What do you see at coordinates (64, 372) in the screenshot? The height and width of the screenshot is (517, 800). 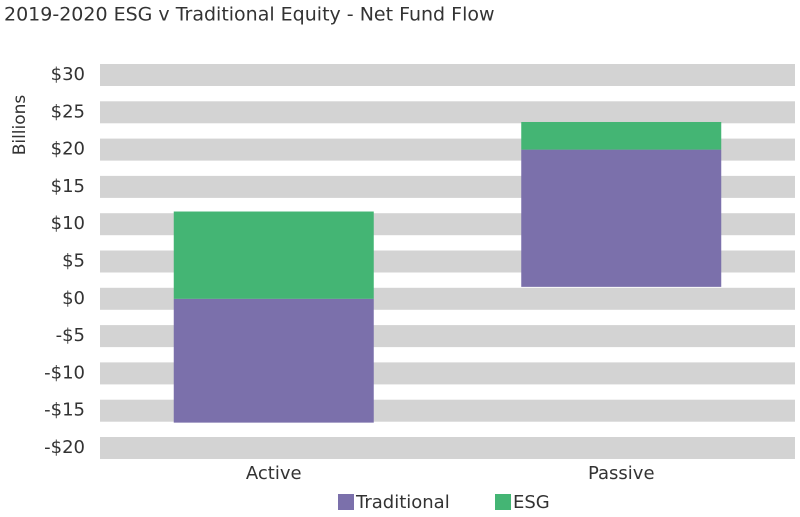 I see `y-tick-label: -$10` at bounding box center [64, 372].